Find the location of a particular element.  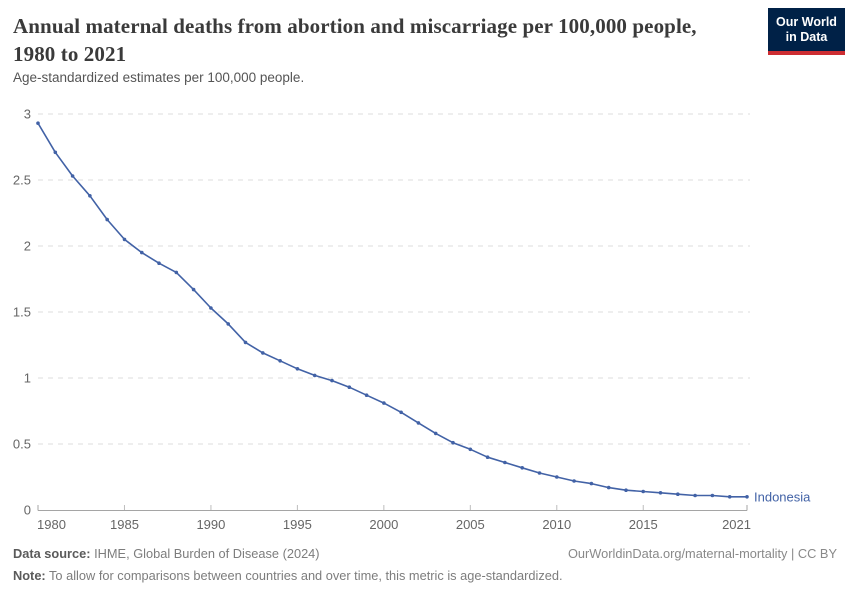

x-axis-tick-label: 1980 is located at coordinates (51, 524).